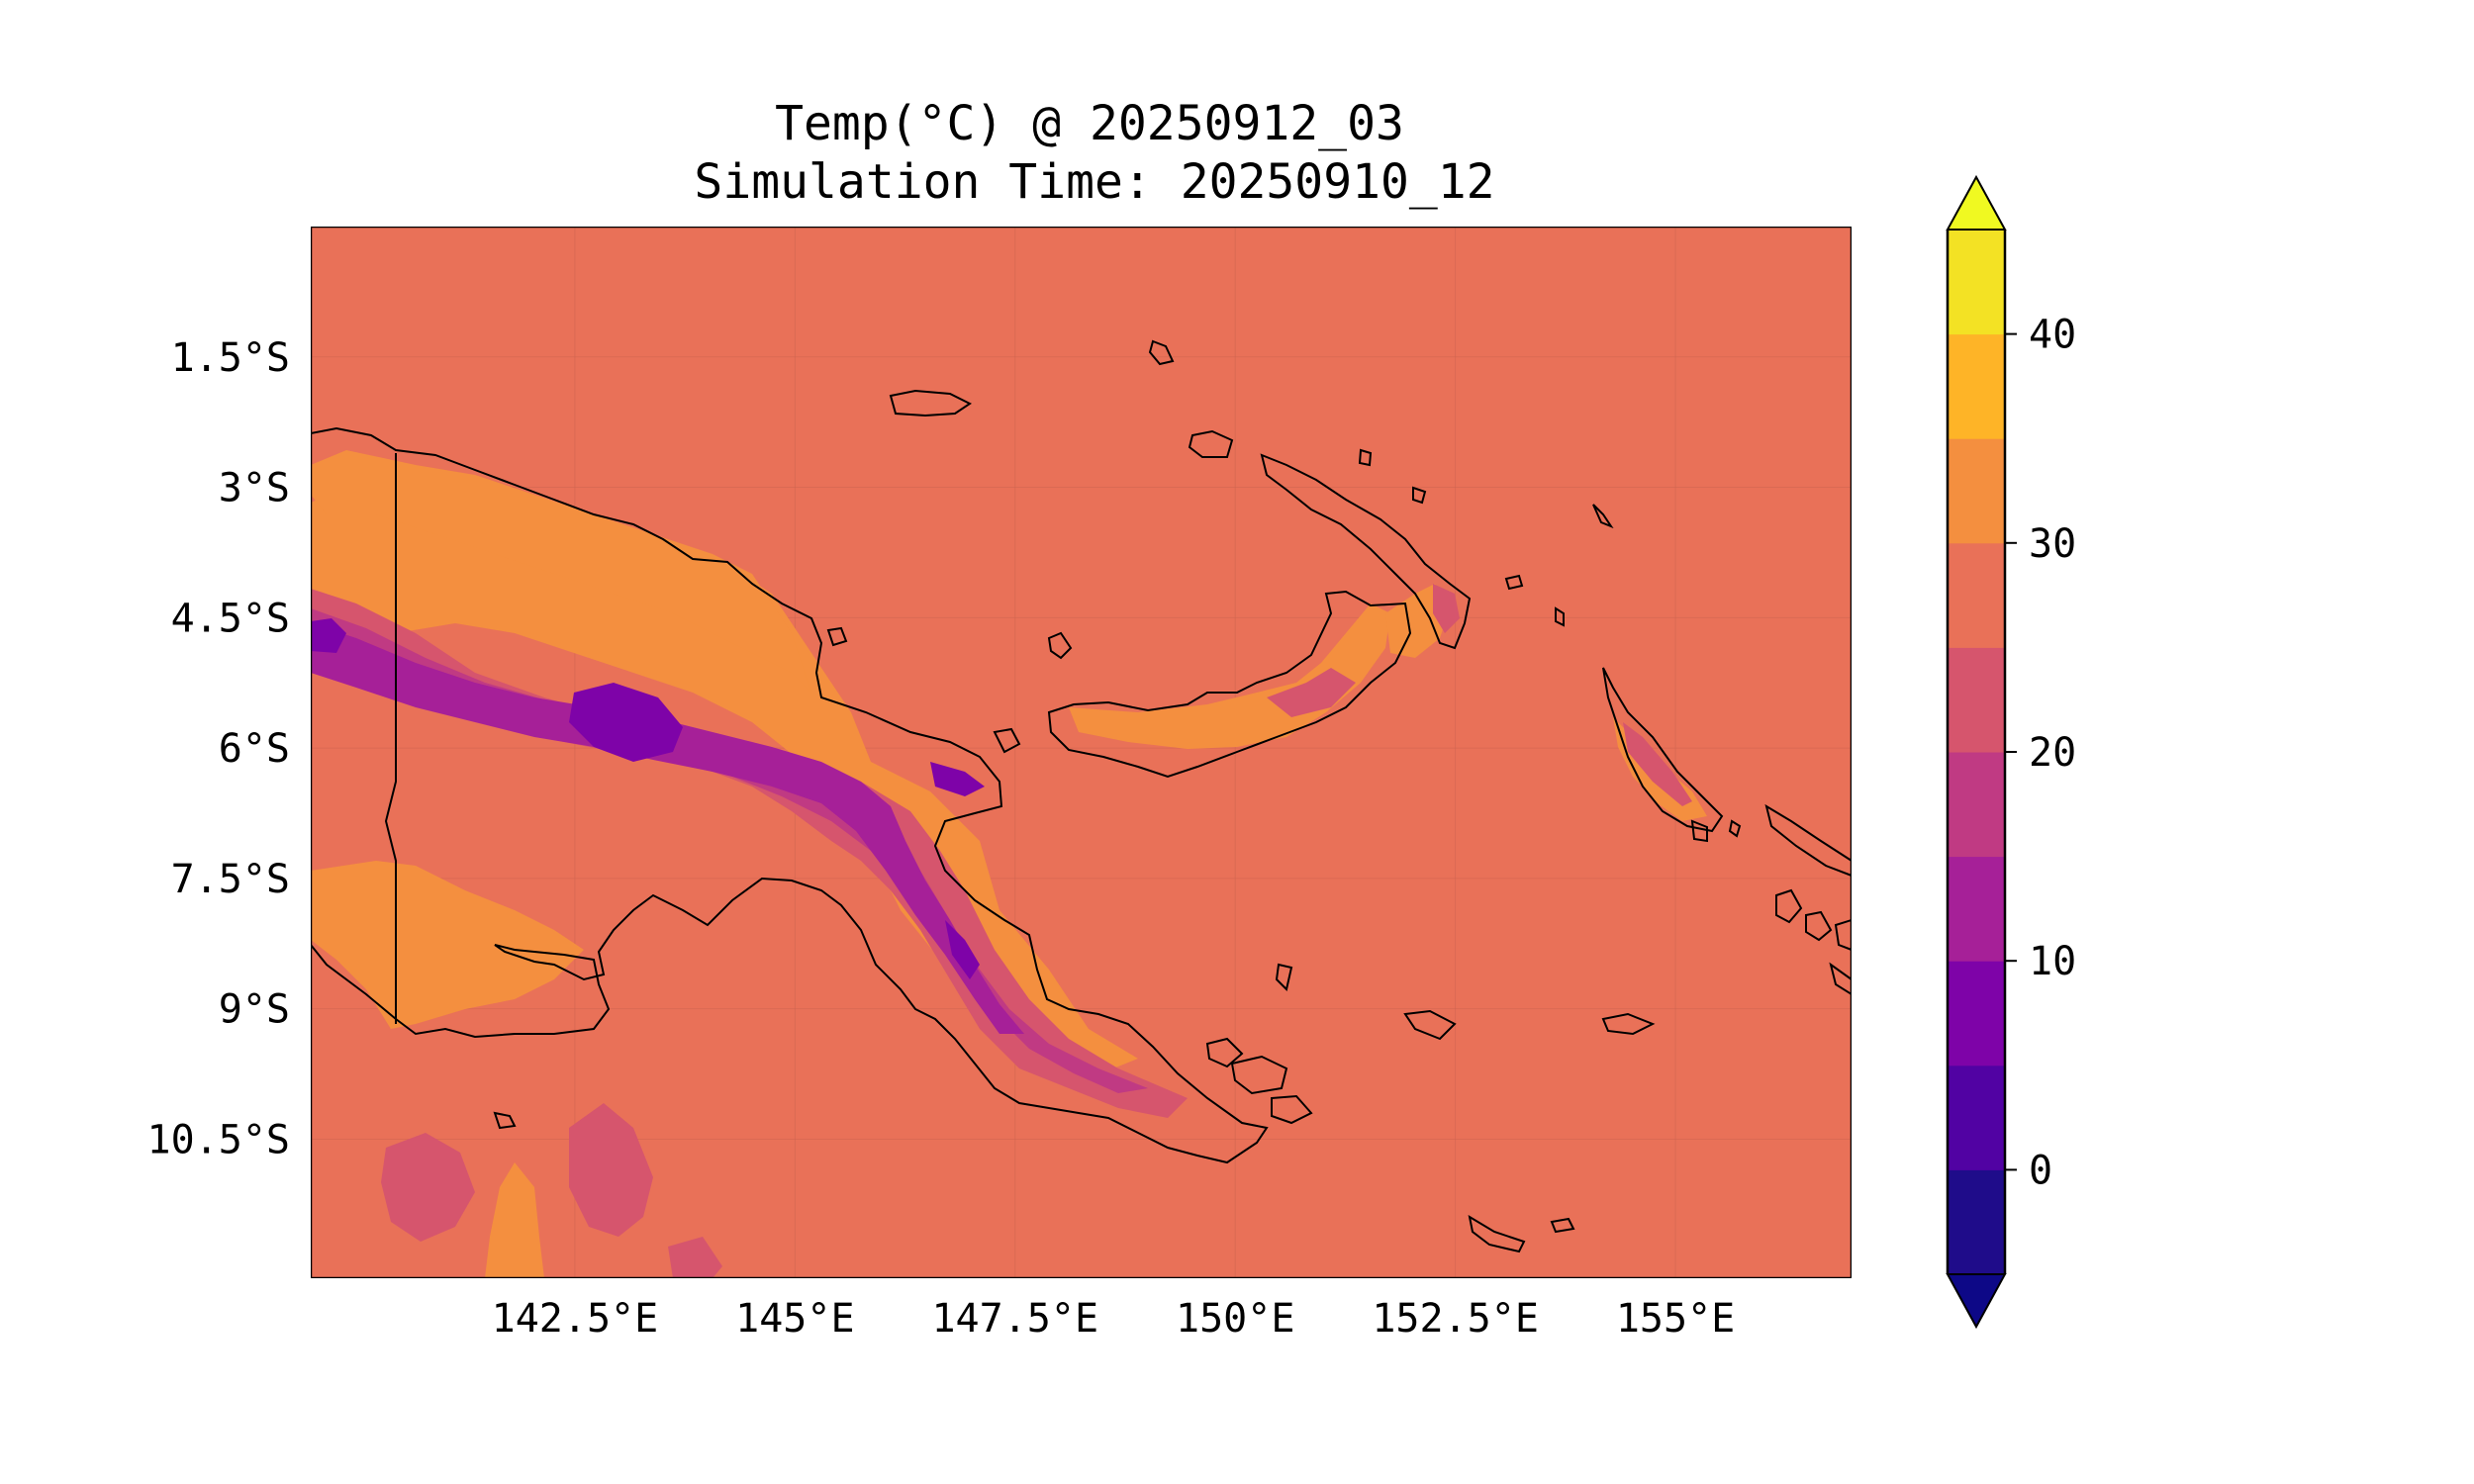 This screenshot has height=1484, width=2474. I want to click on fergusson-island, so click(1259, 1075).